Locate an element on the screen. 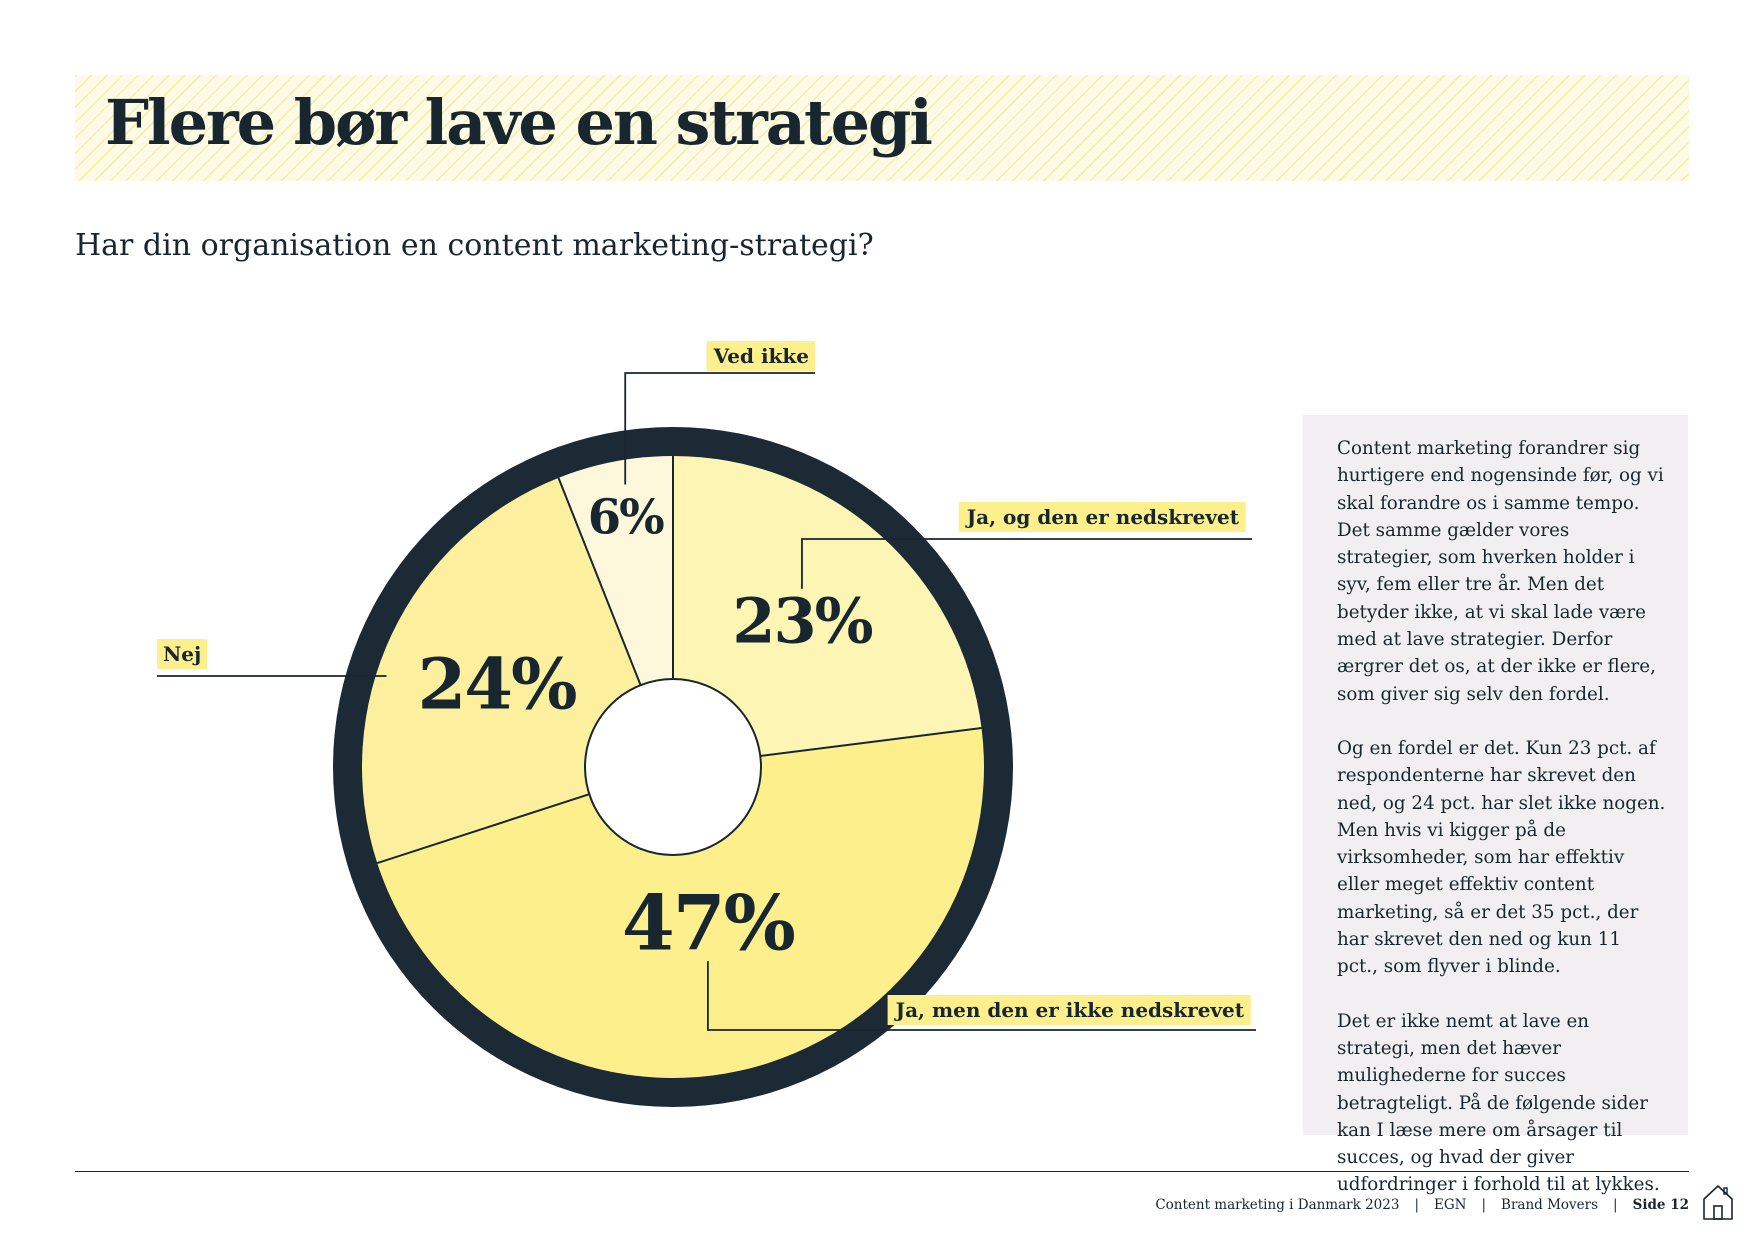 This screenshot has height=1241, width=1754. slice-value-label: 47% is located at coordinates (708, 923).